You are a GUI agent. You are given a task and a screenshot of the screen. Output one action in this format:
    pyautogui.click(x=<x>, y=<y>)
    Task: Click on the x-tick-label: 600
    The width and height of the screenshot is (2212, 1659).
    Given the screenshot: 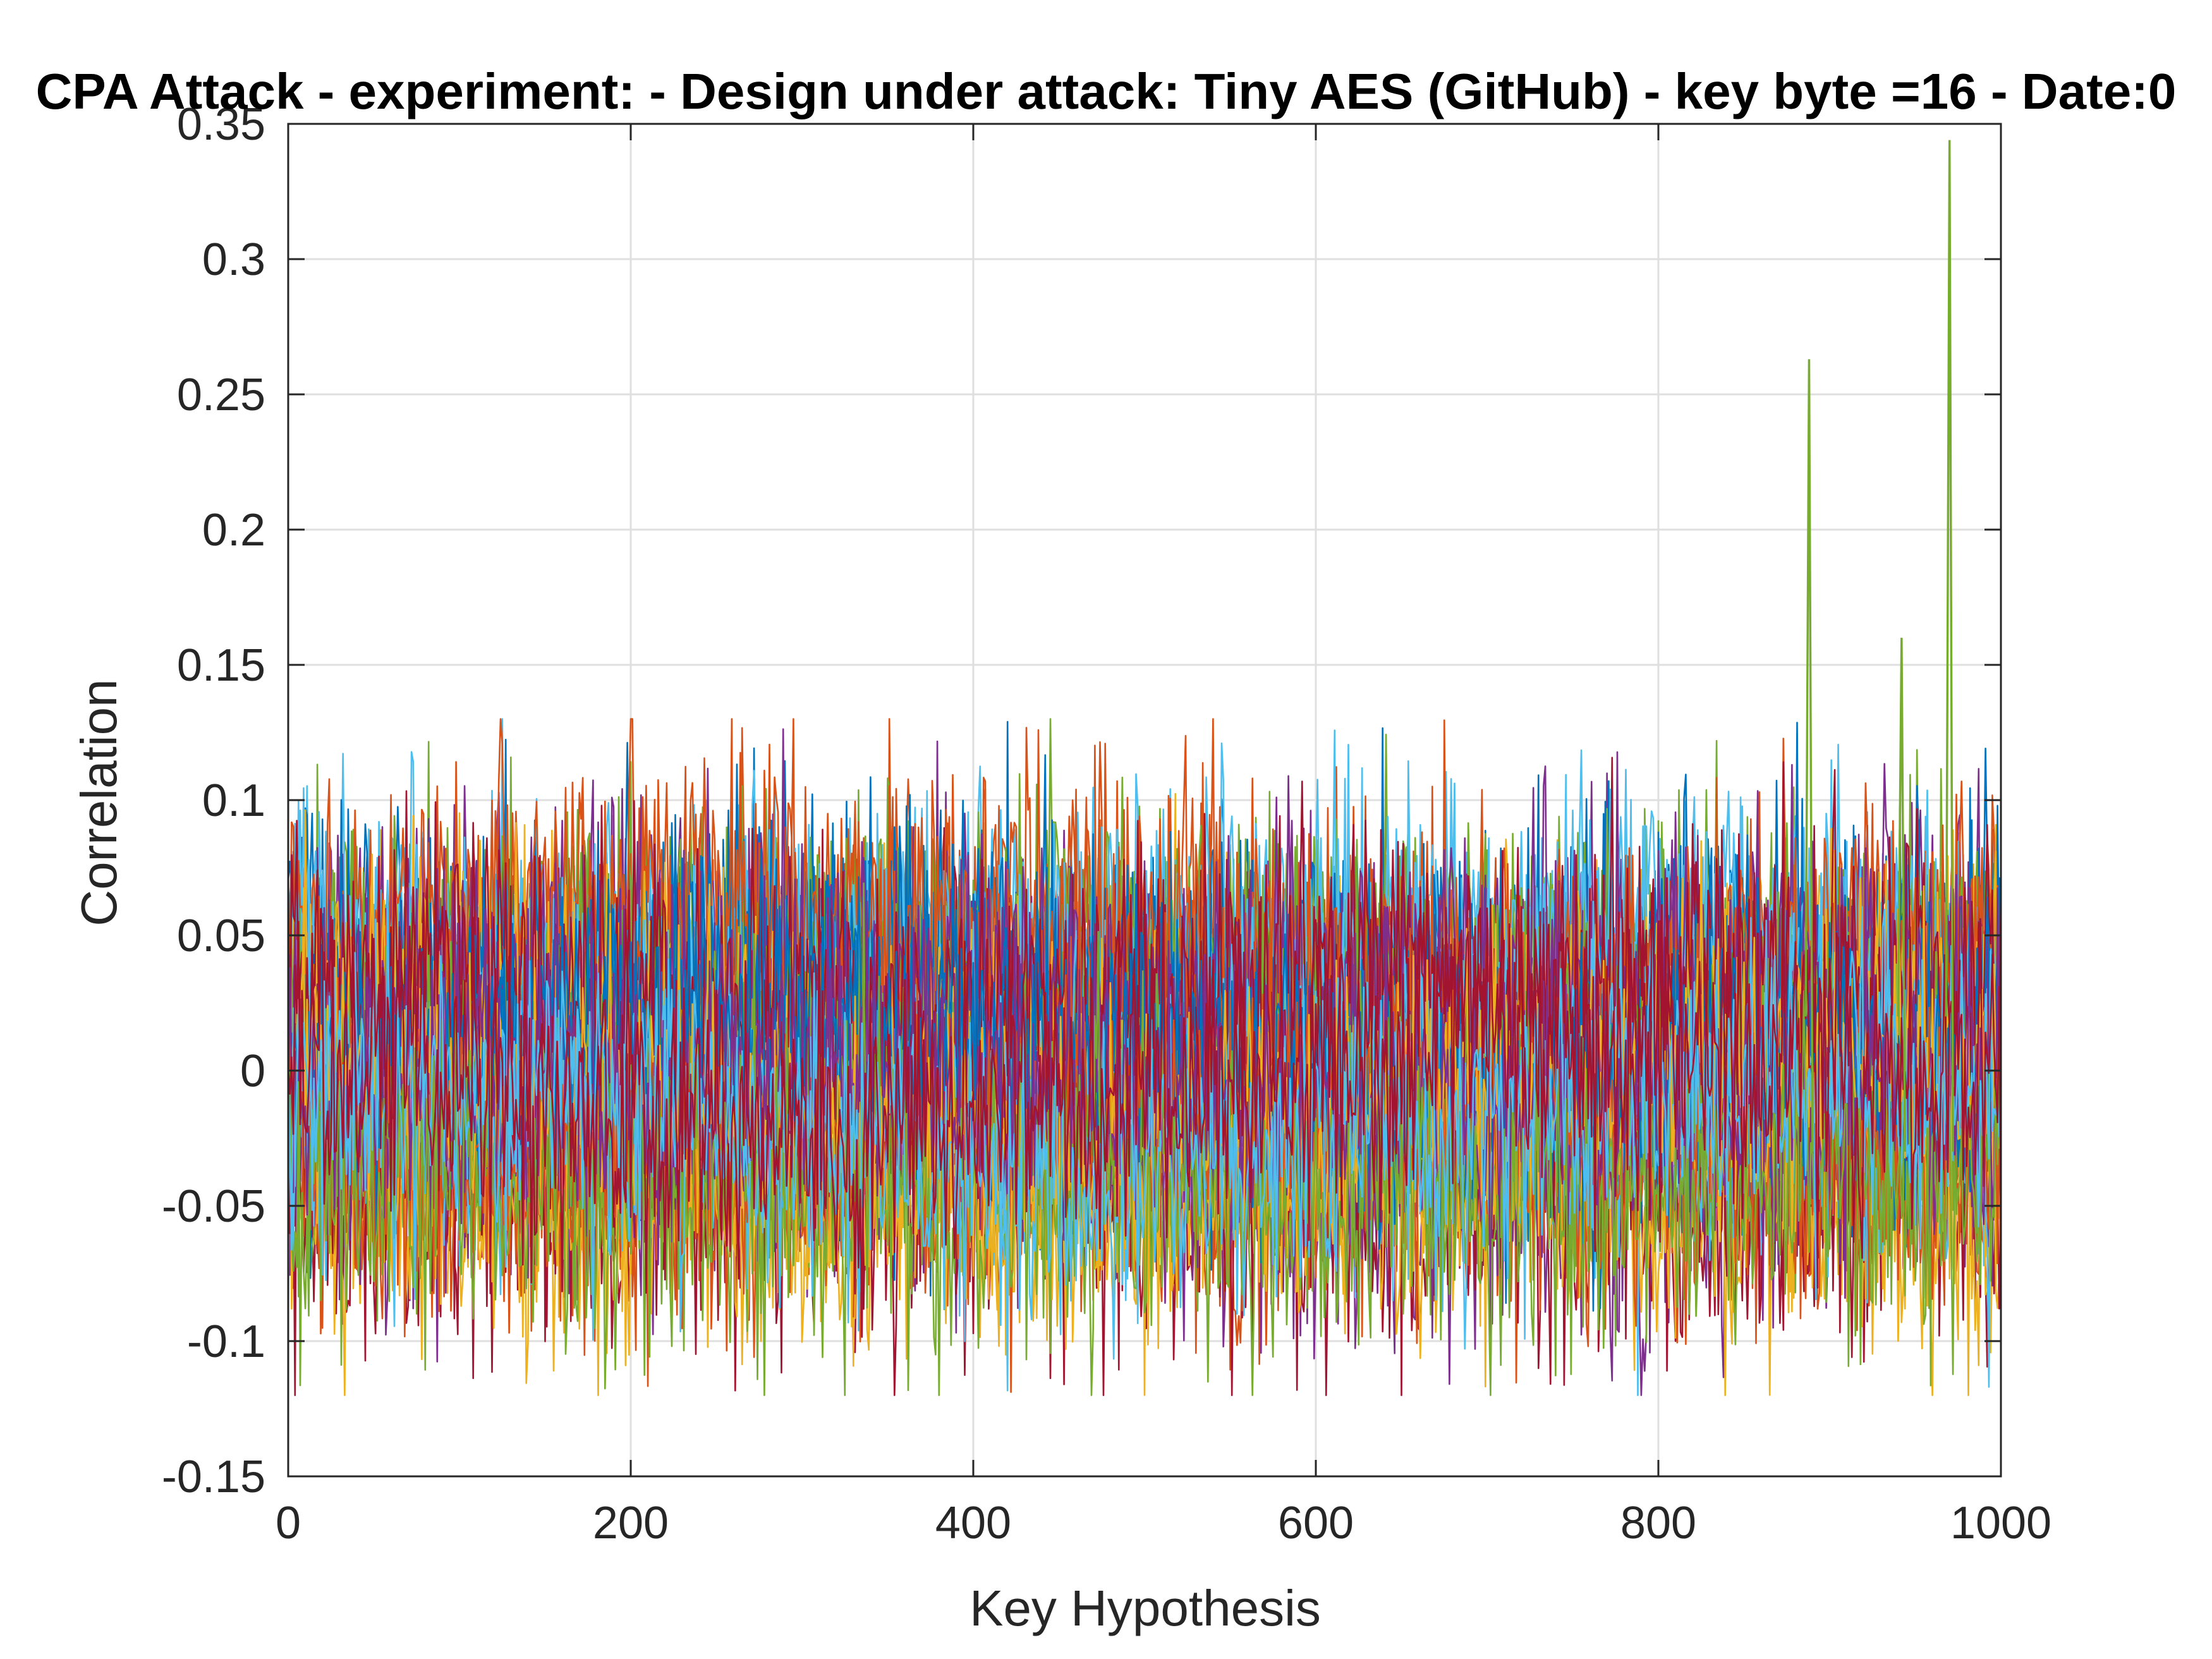 What is the action you would take?
    pyautogui.click(x=1316, y=1523)
    